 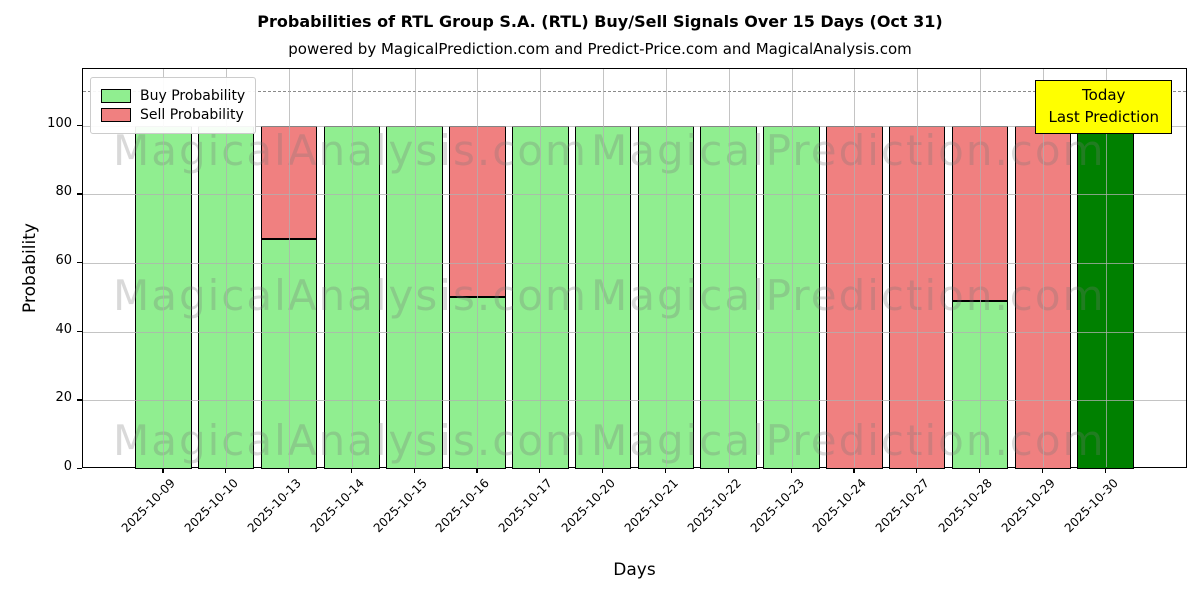 What do you see at coordinates (634, 570) in the screenshot?
I see `x-axis-label: Days` at bounding box center [634, 570].